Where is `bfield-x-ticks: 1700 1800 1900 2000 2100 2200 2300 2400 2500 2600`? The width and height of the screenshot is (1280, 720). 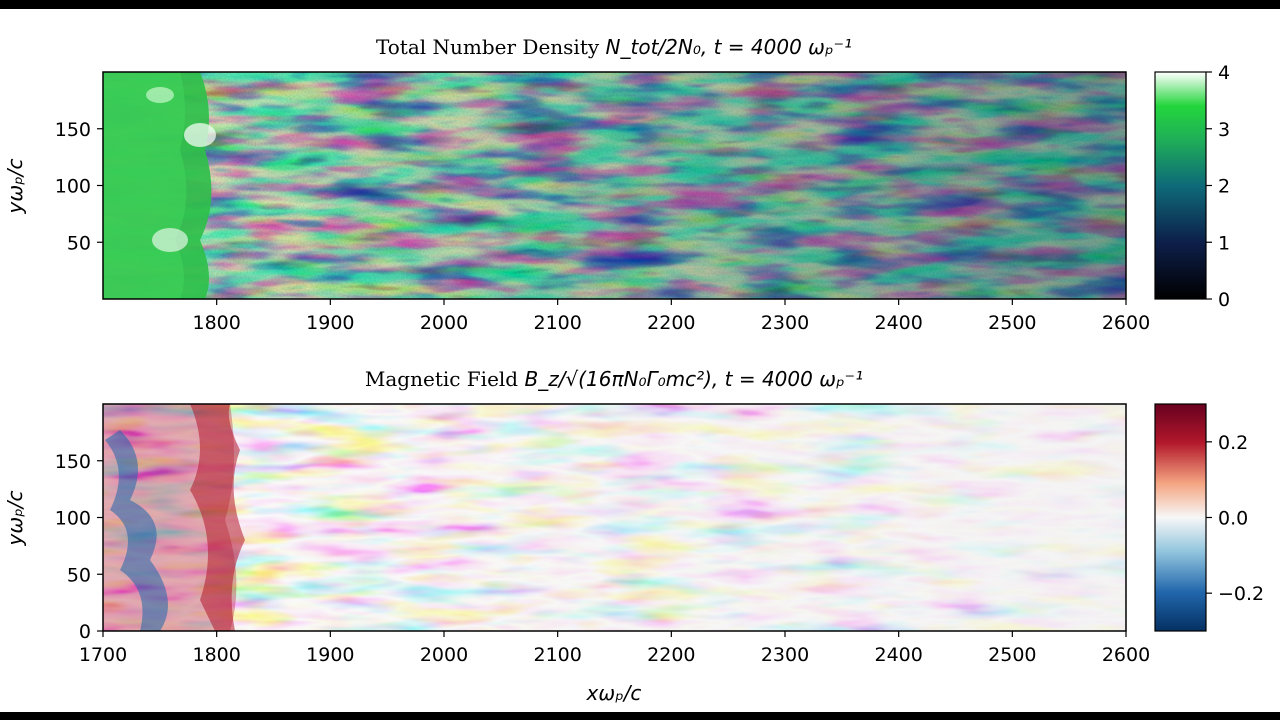
bfield-x-ticks: 1700 1800 1900 2000 2100 2200 2300 2400 2500 2600 is located at coordinates (614, 648).